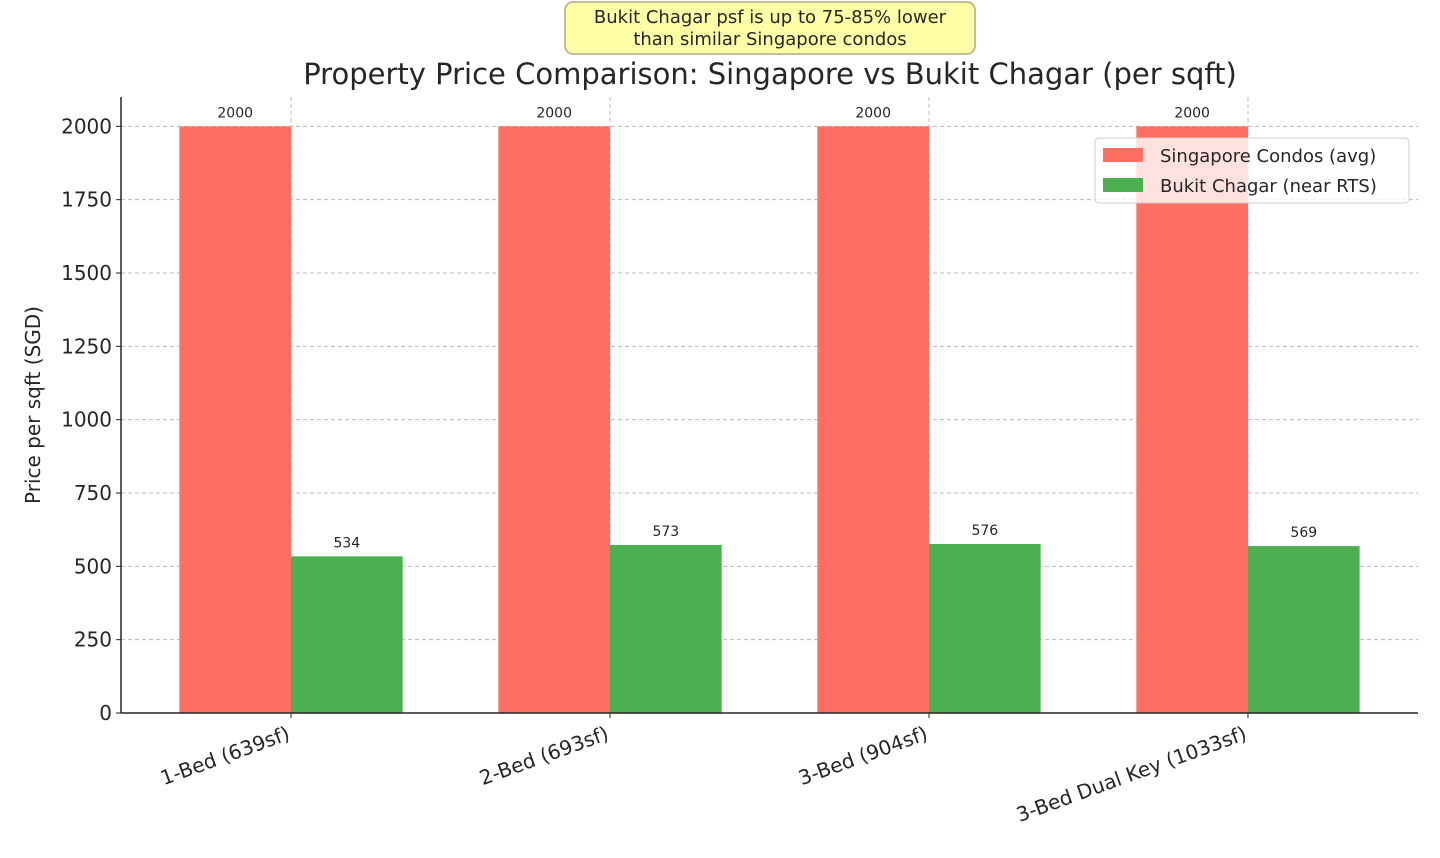  I want to click on x-tick-label: 1-Bed (639sf), so click(225, 755).